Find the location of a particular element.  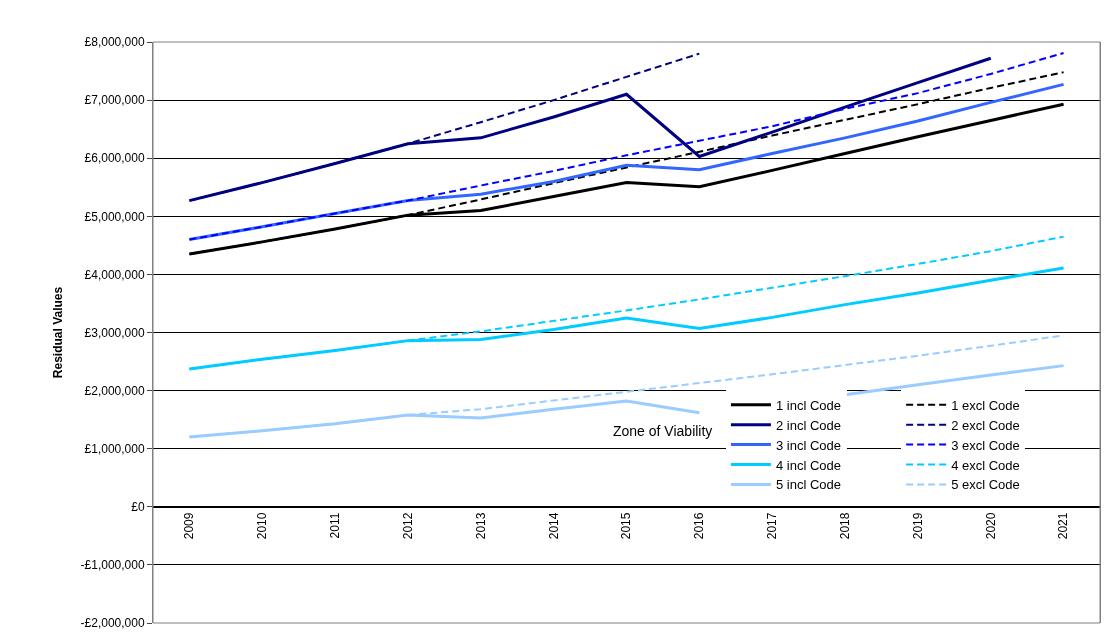

y-axis-title: Residual Values is located at coordinates (57, 332).